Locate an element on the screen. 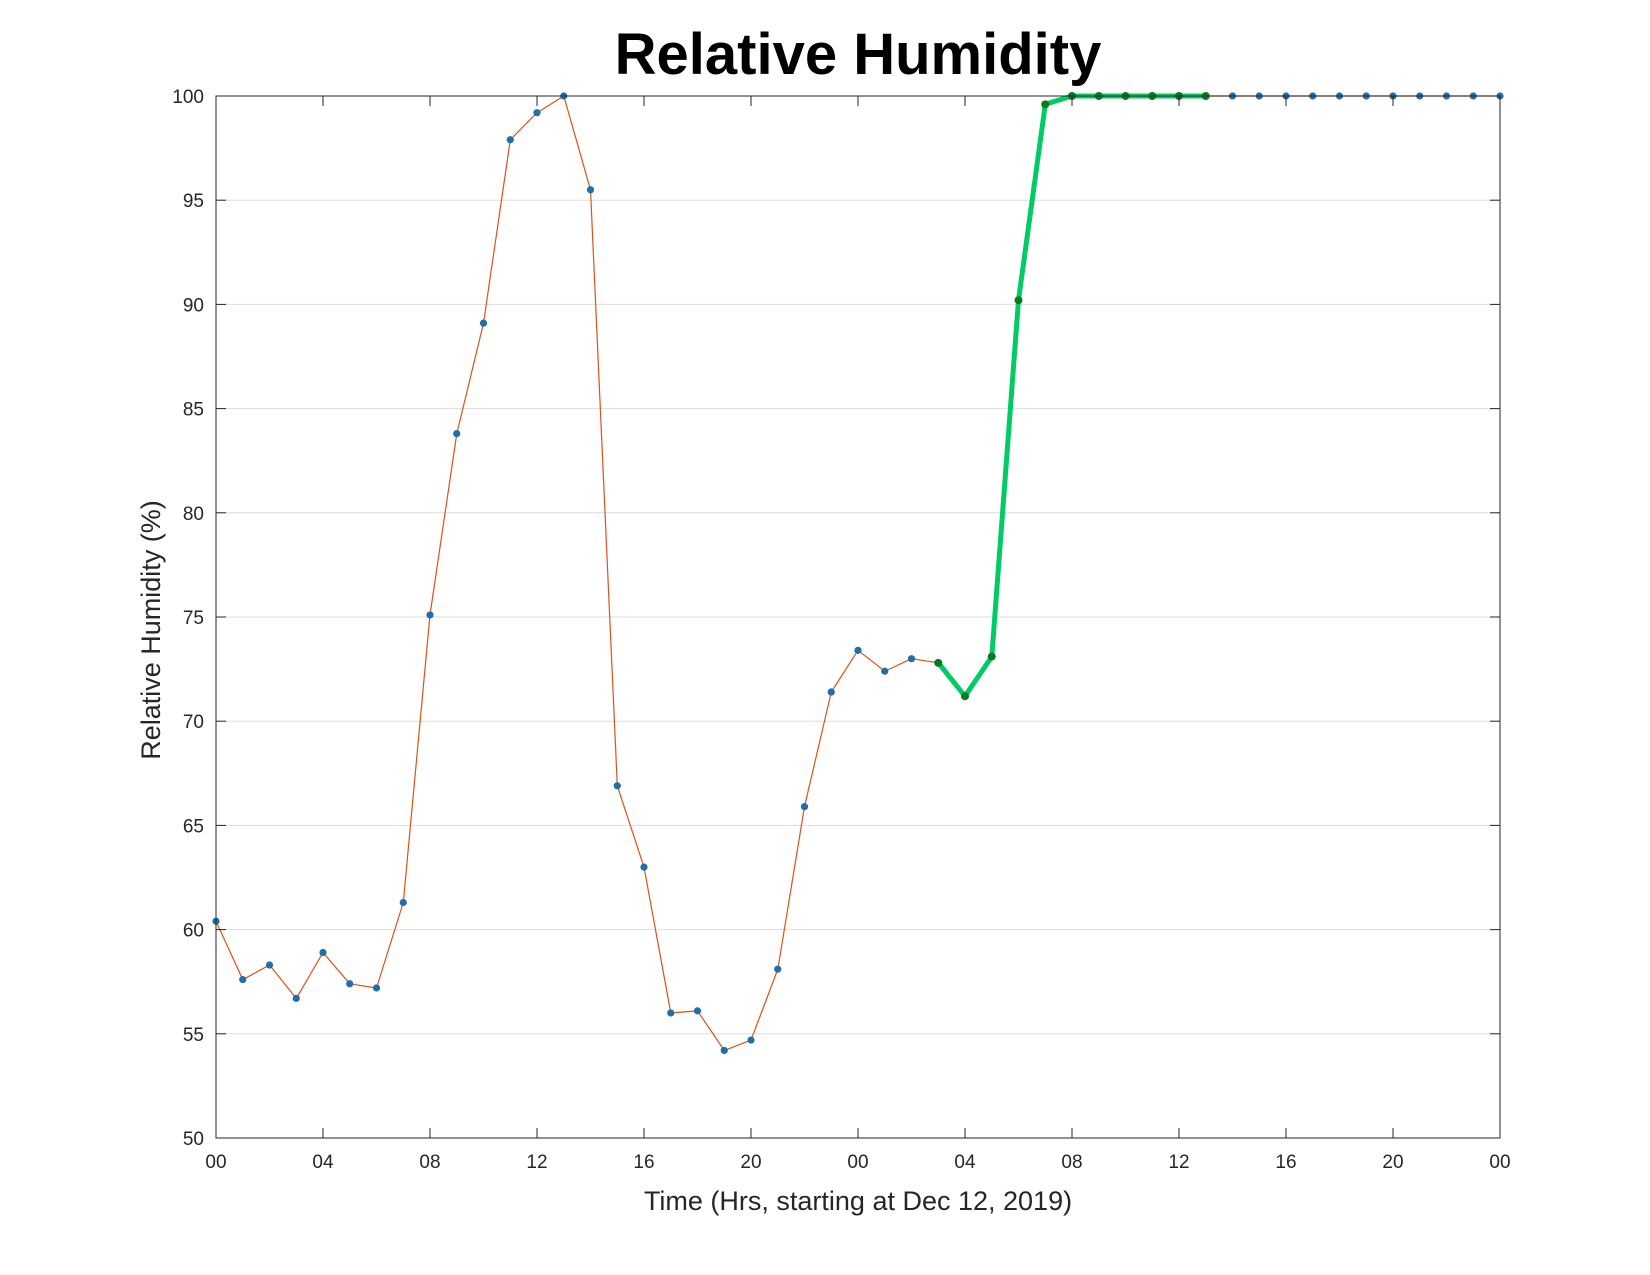 The height and width of the screenshot is (1275, 1650). y-tick-label: 80 is located at coordinates (193, 514).